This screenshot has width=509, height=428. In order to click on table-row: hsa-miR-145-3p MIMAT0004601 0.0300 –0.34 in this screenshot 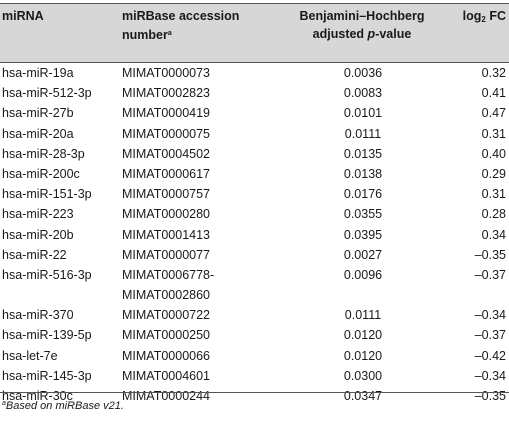, I will do `click(254, 375)`.